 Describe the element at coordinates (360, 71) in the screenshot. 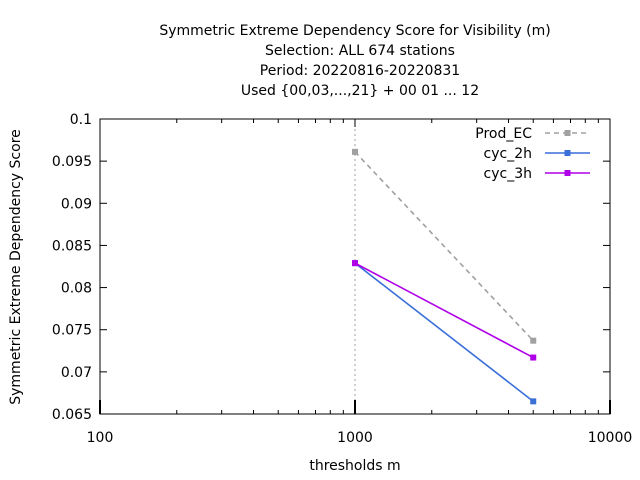

I see `title-line-3: Period: 20220816-20220831` at that location.